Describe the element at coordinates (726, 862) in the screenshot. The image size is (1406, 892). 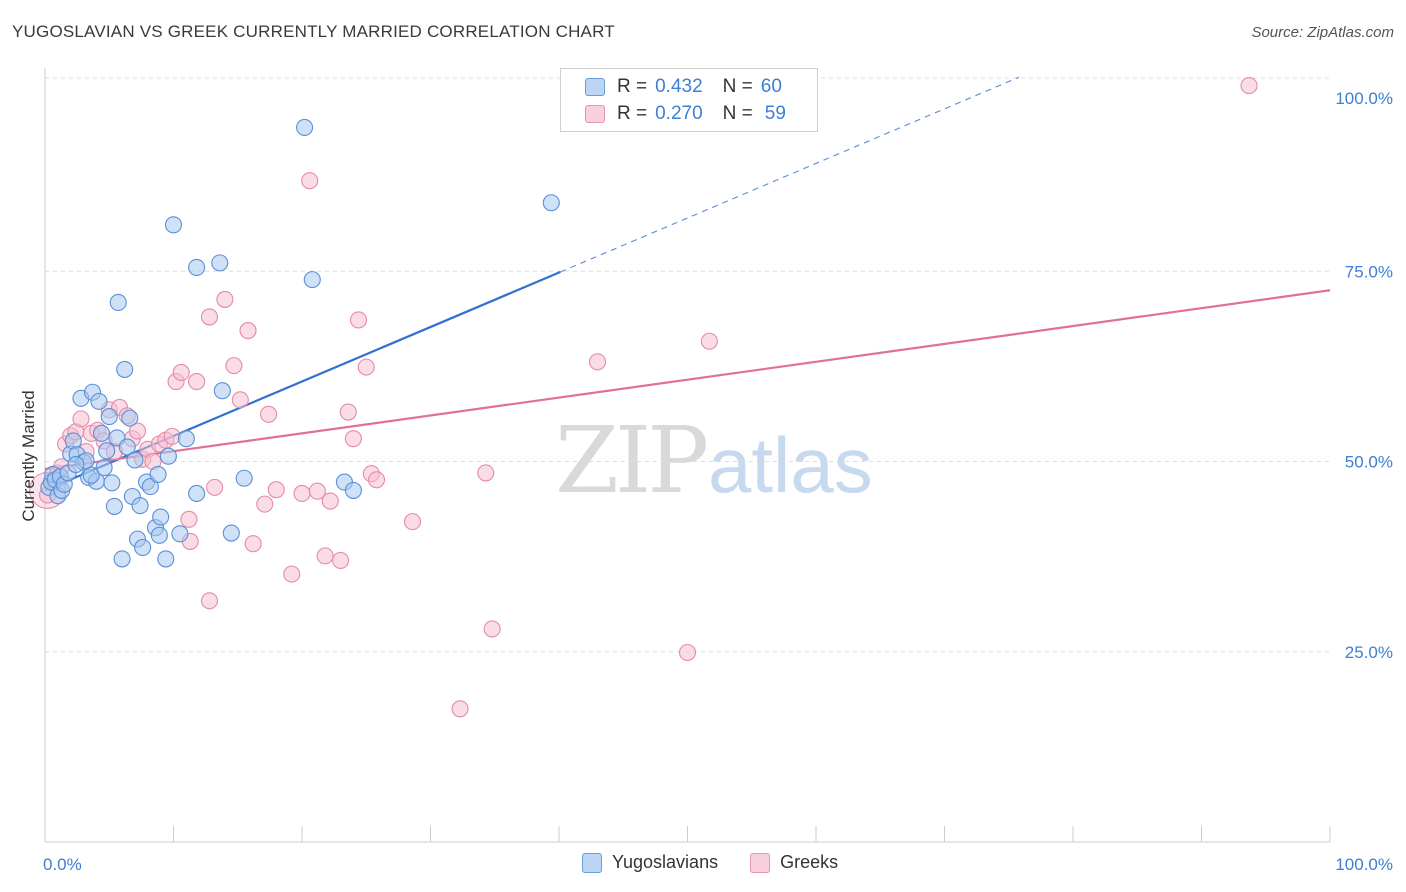
I see `series-legend: Yugoslavians Greeks` at that location.